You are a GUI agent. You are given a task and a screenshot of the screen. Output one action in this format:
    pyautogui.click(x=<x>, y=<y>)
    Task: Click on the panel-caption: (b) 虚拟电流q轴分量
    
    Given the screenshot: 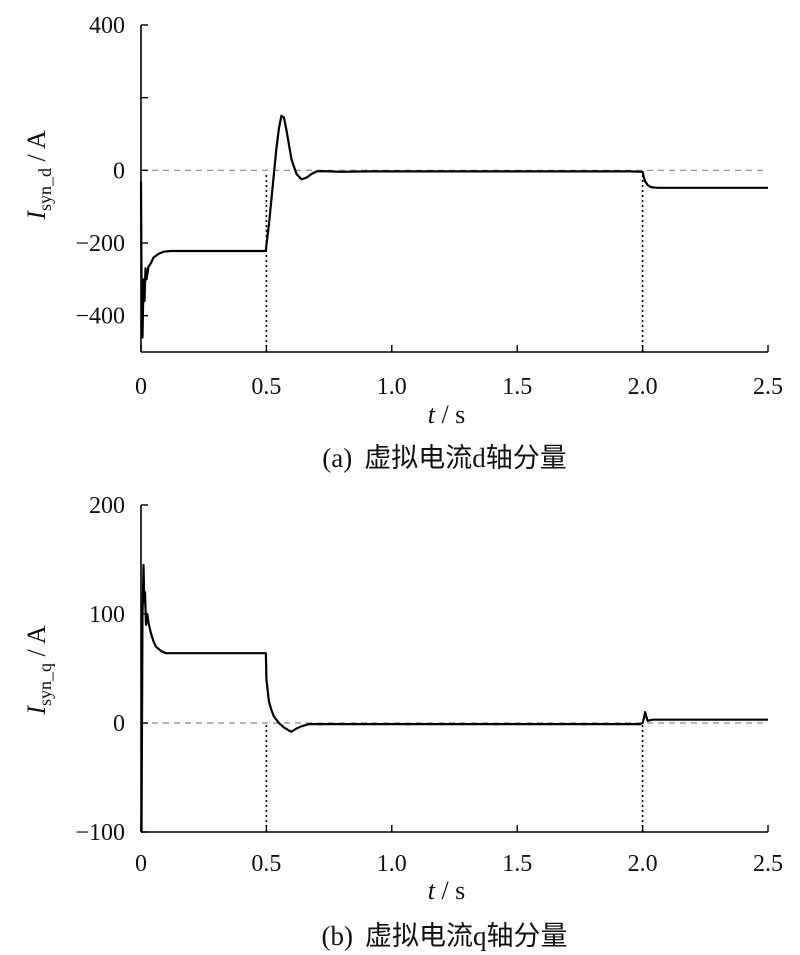 What is the action you would take?
    pyautogui.click(x=445, y=936)
    